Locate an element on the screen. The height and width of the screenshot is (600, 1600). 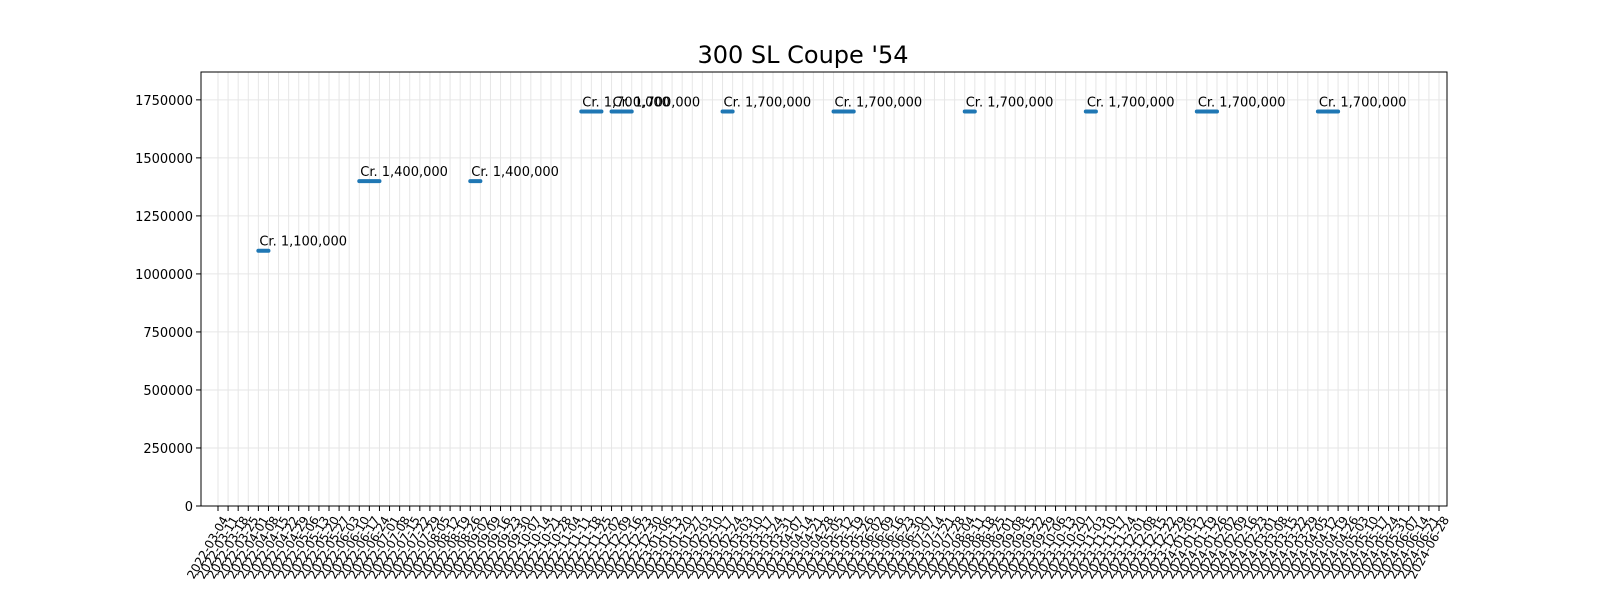
y-tick-label: 1500000 is located at coordinates (164, 159).